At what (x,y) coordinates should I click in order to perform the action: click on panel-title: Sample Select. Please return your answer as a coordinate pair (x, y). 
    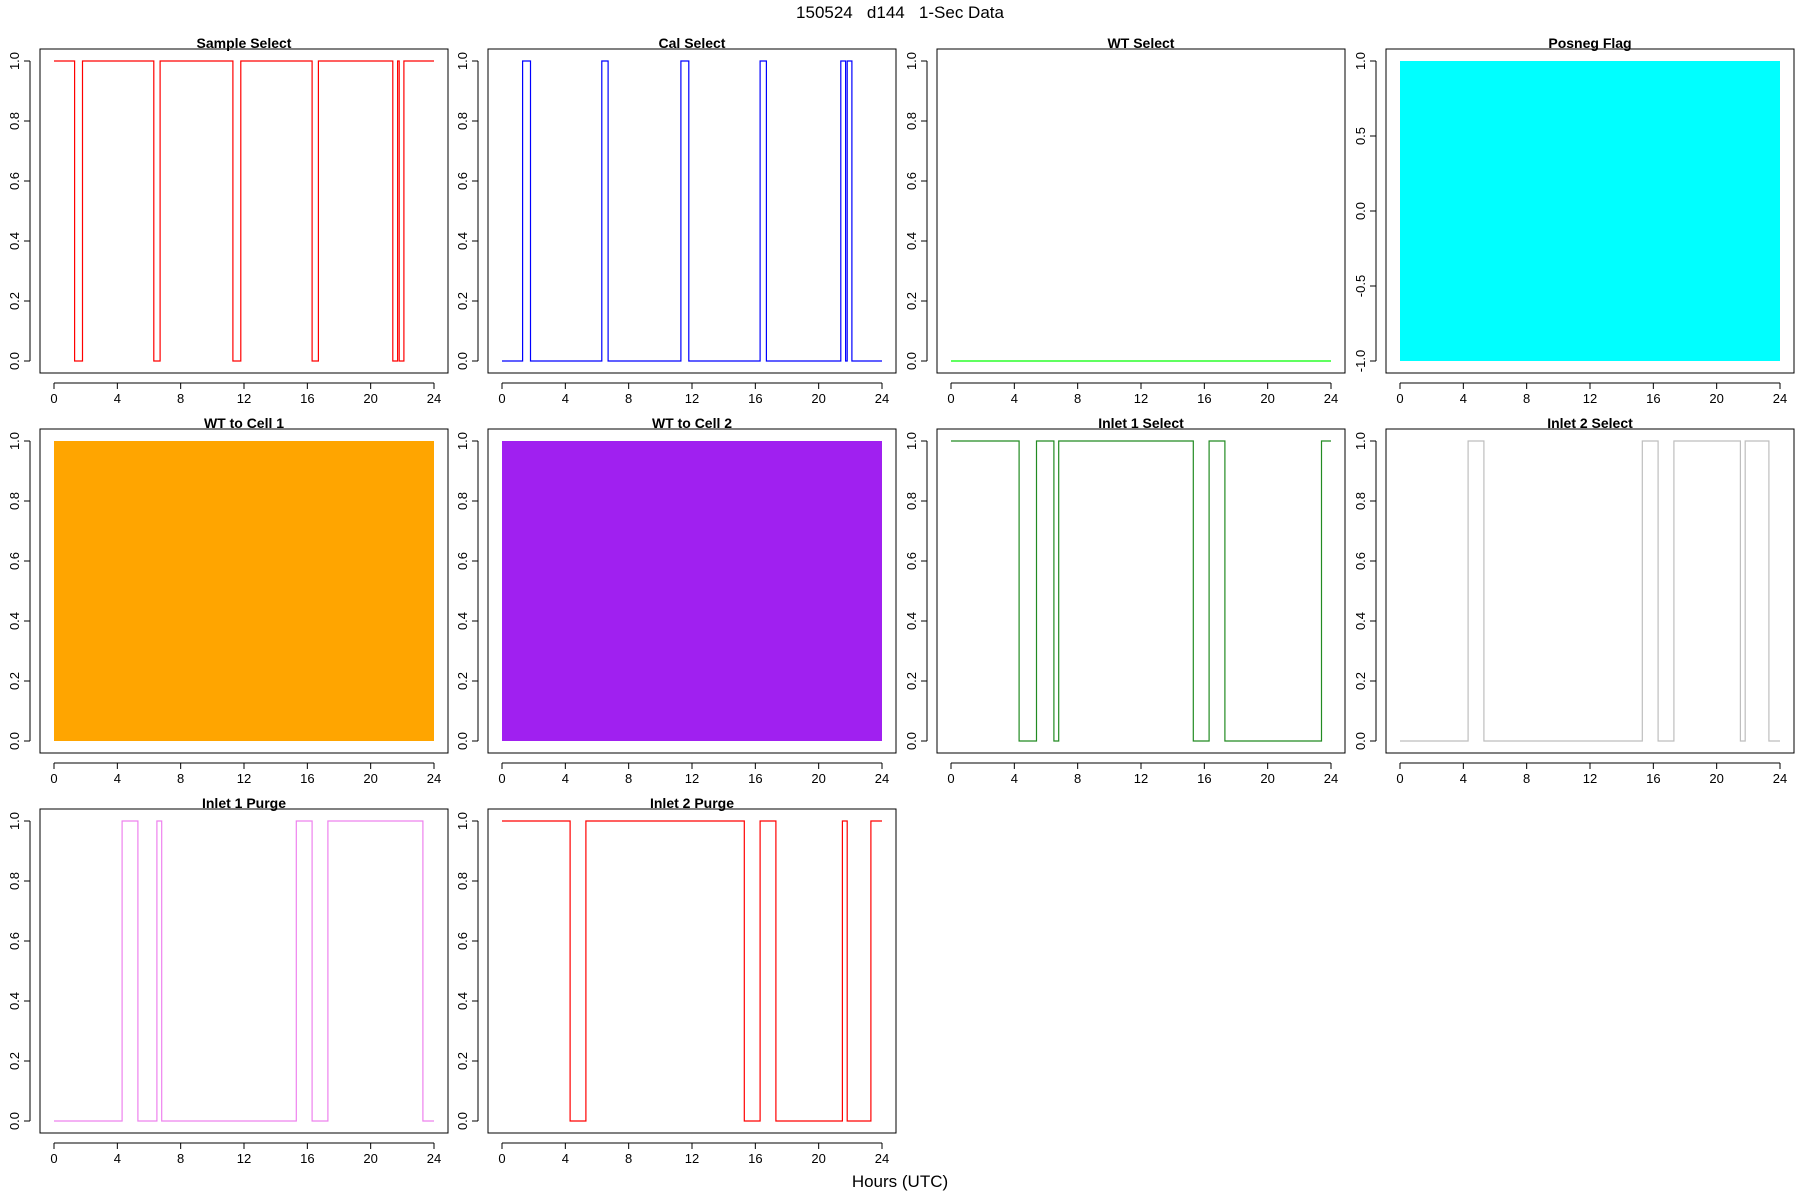
    Looking at the image, I should click on (244, 43).